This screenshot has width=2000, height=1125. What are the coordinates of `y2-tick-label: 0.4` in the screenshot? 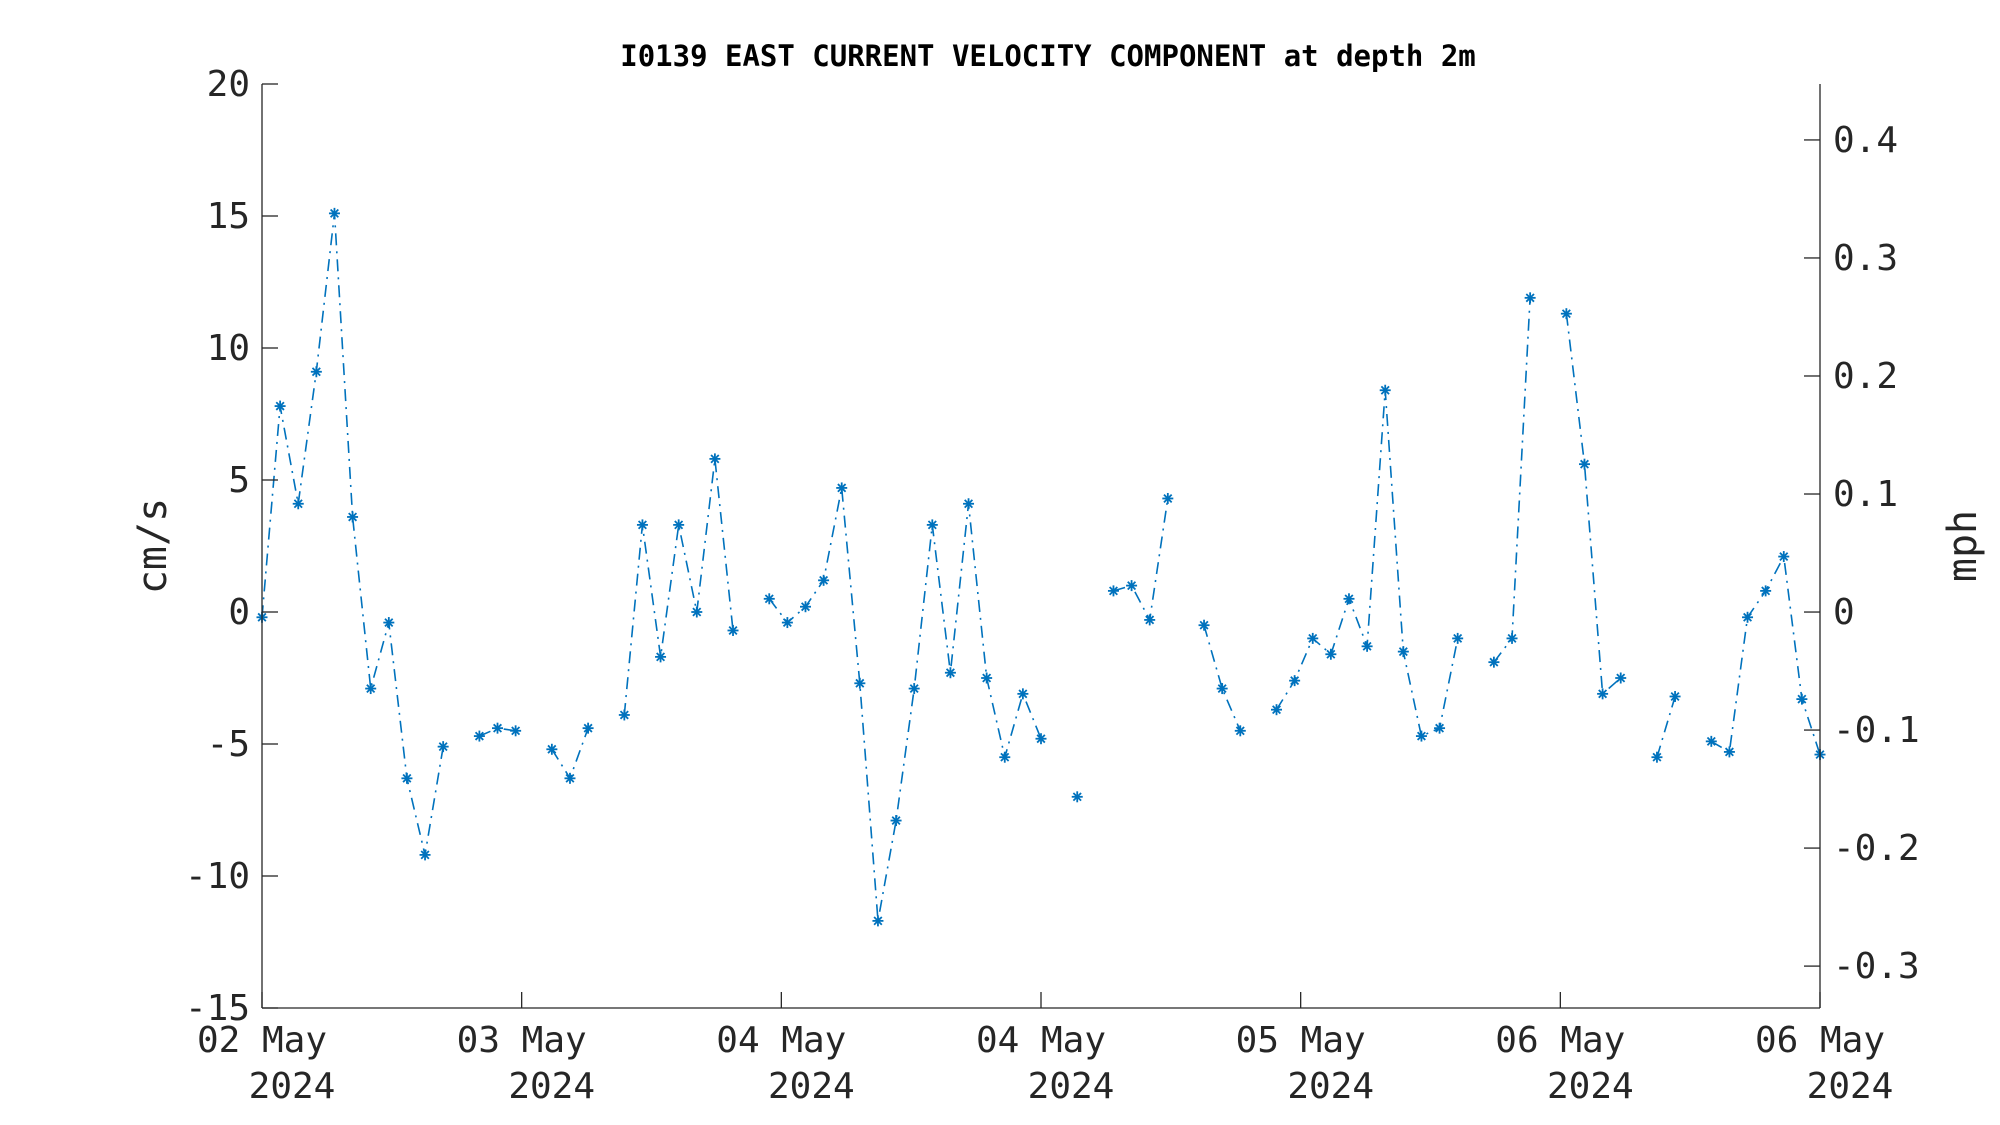 It's located at (1865, 140).